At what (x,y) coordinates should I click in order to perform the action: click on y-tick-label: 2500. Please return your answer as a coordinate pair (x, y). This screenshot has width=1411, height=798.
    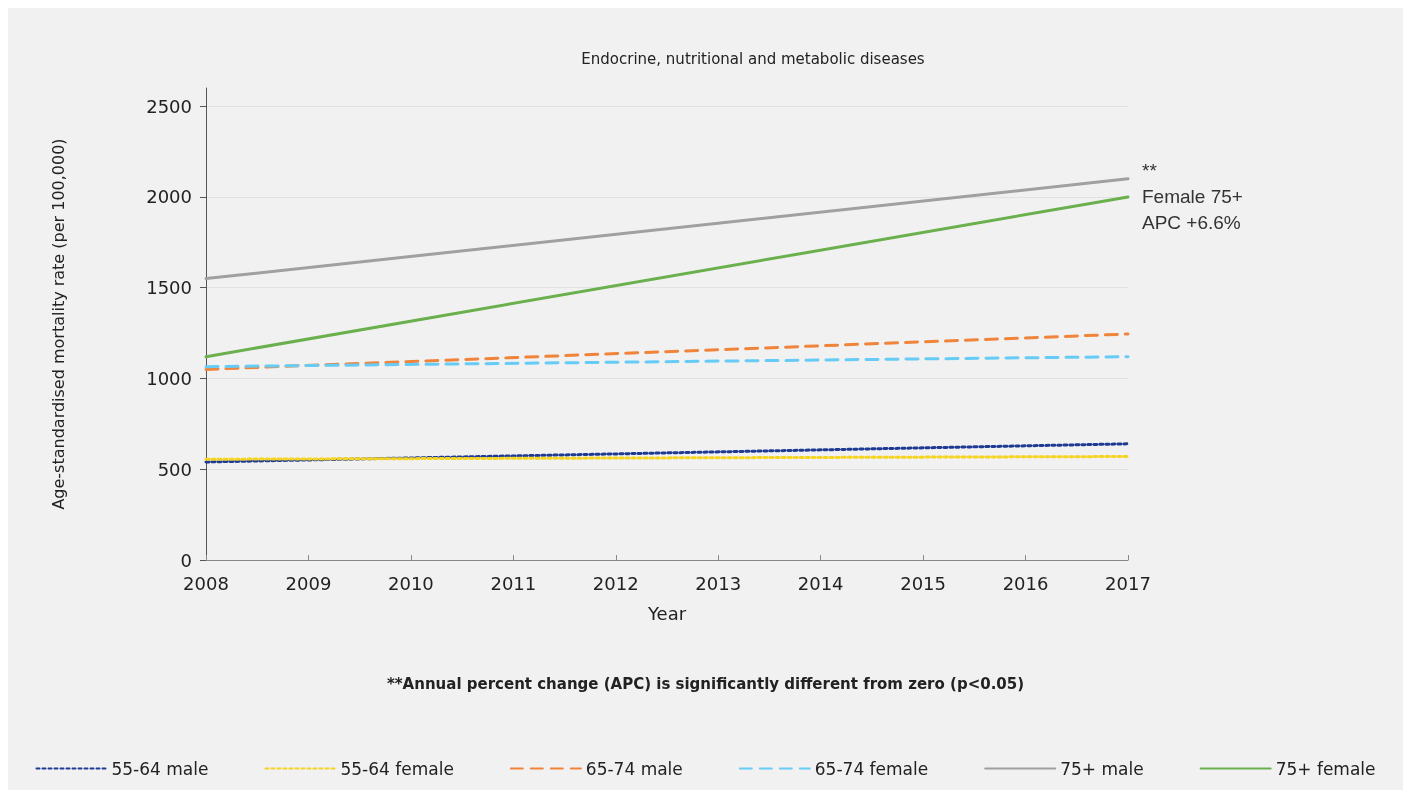
    Looking at the image, I should click on (169, 106).